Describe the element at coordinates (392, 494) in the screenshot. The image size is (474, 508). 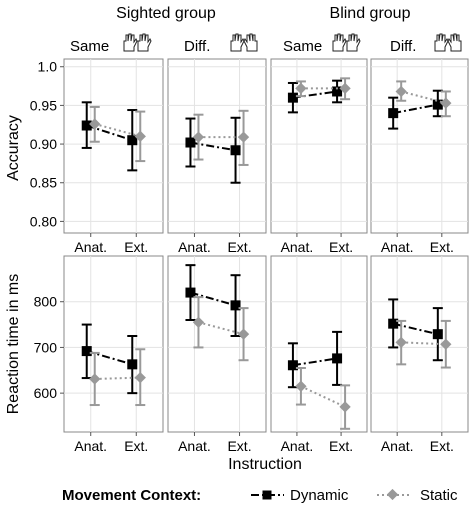
I see `legend-static-marker` at that location.